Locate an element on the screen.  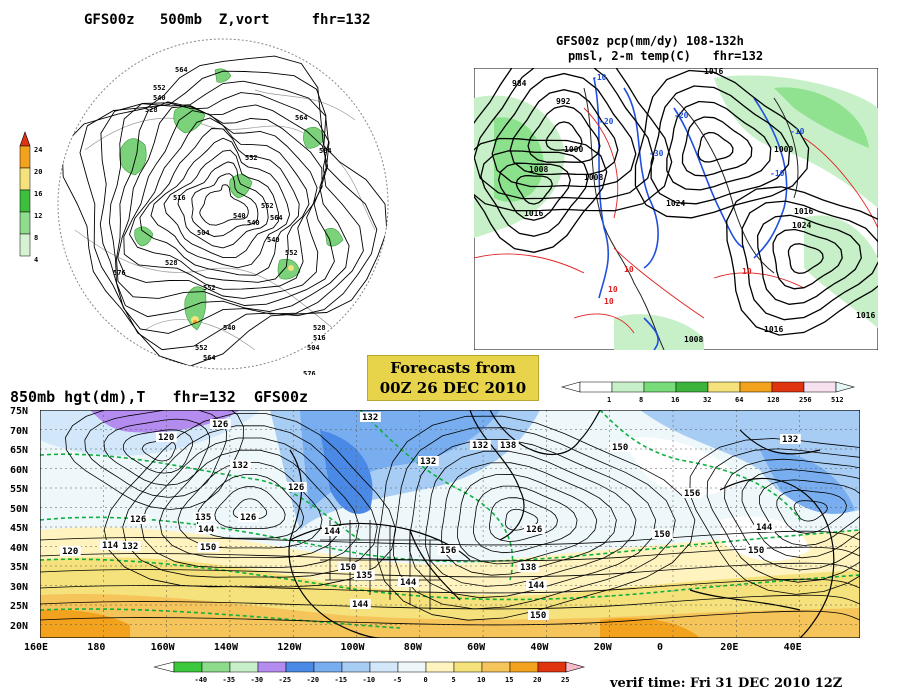
vort-colorbar: 24 20 16 12 8 4 is located at coordinates (38, 200).